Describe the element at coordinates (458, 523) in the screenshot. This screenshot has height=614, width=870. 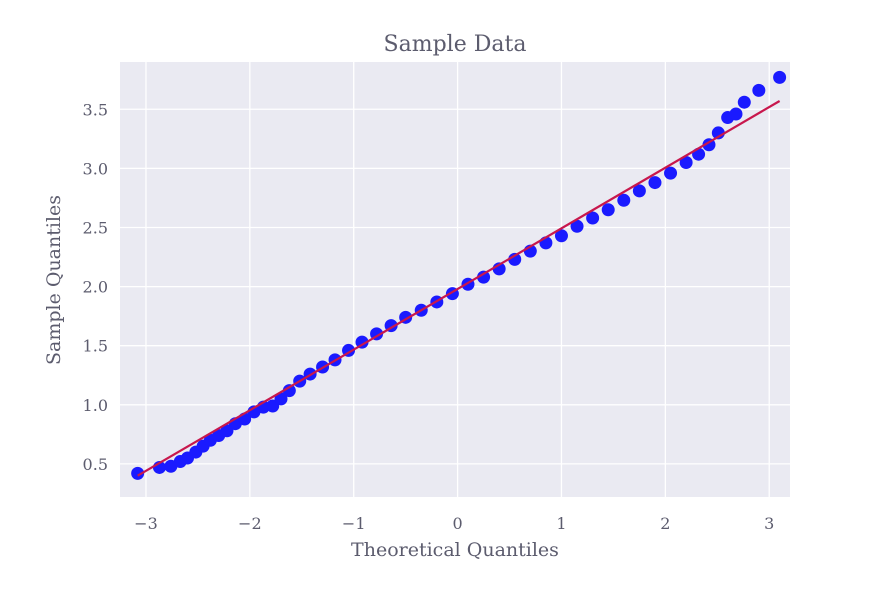
I see `x-tick-label: 0` at that location.